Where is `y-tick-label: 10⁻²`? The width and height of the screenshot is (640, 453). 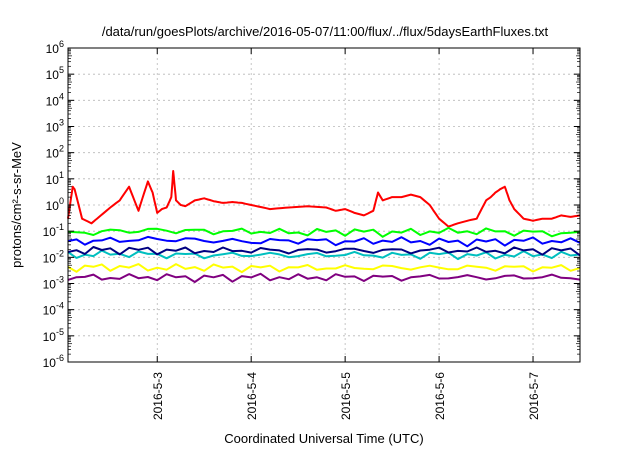 y-tick-label: 10⁻² is located at coordinates (53, 256).